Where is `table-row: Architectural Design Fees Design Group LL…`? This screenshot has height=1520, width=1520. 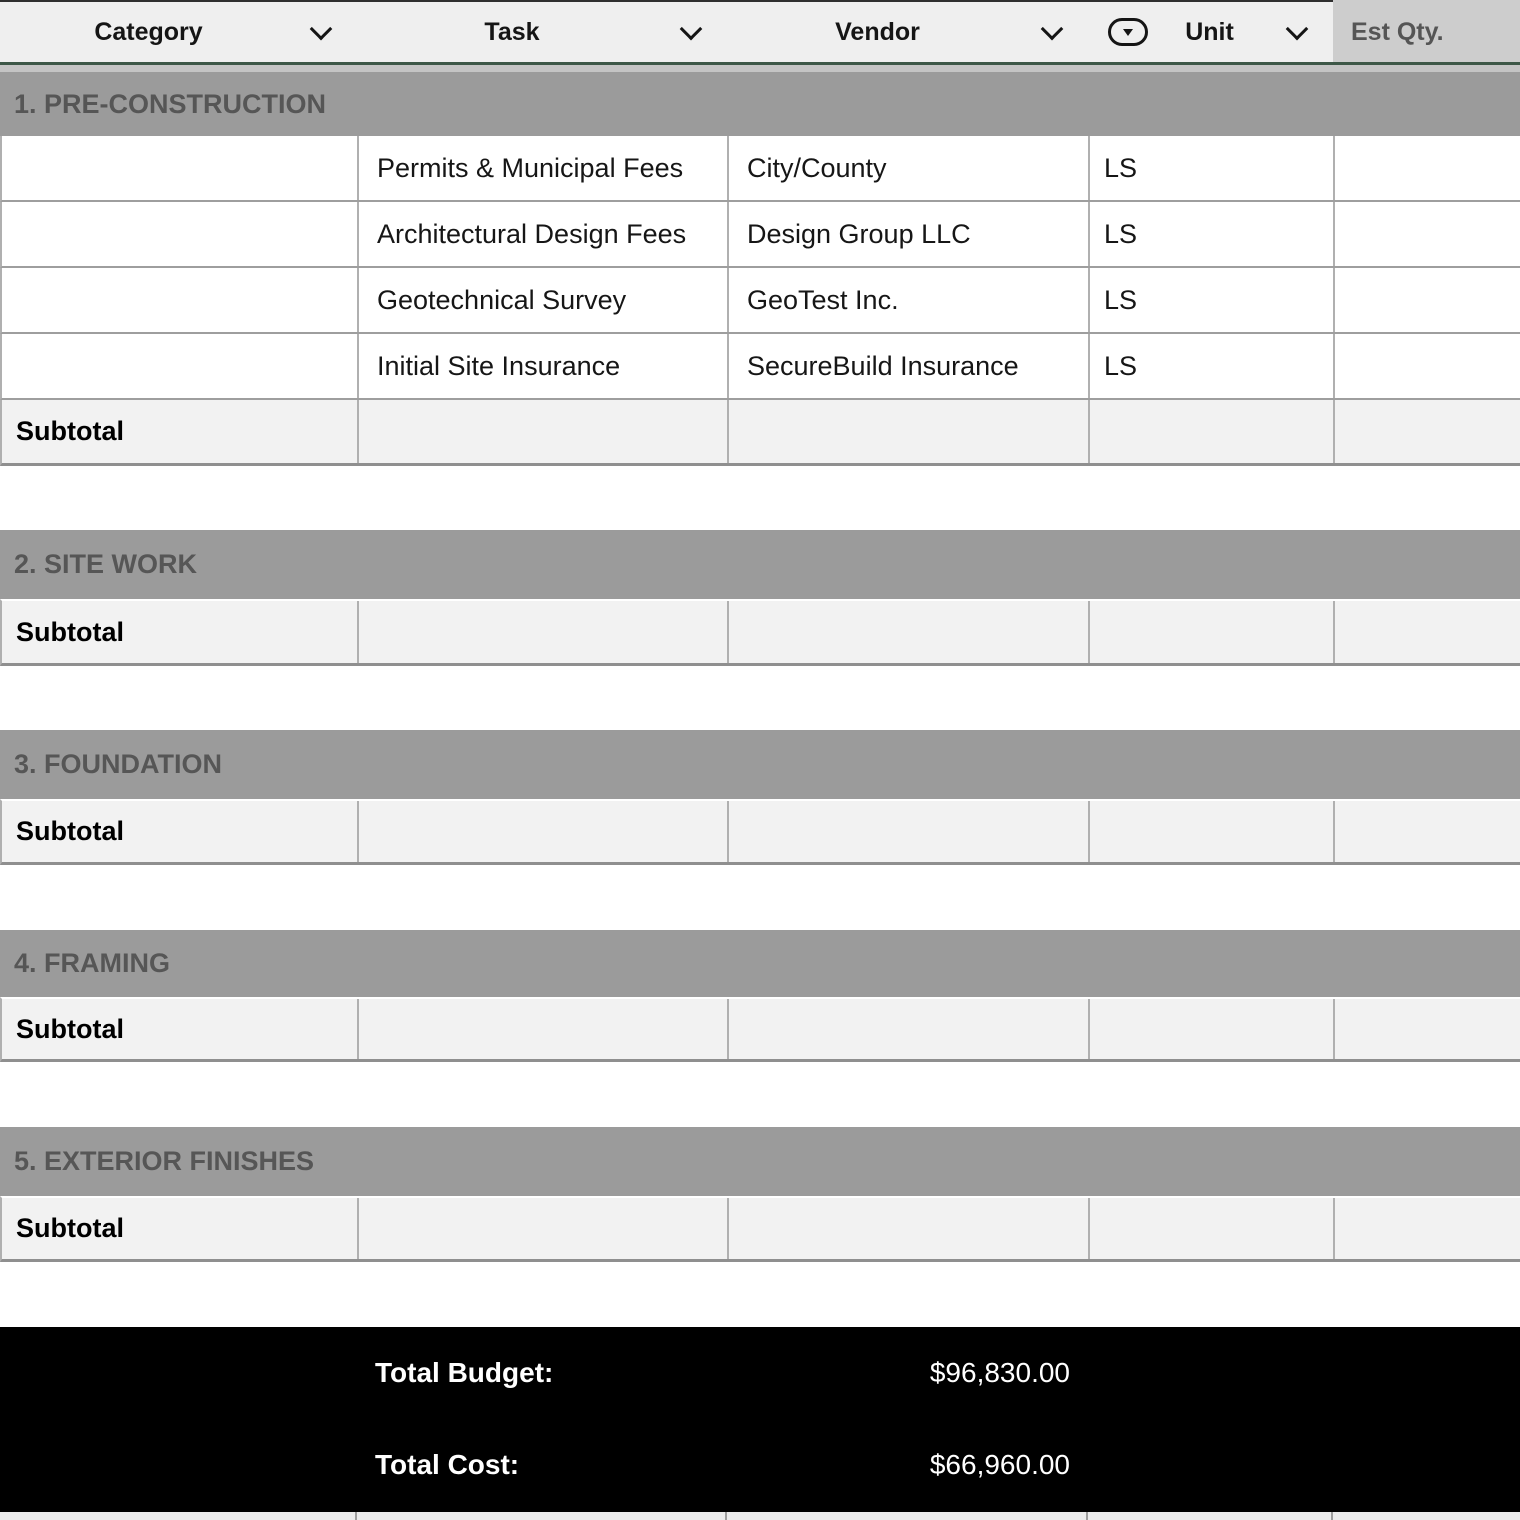 table-row: Architectural Design Fees Design Group LL… is located at coordinates (760, 235).